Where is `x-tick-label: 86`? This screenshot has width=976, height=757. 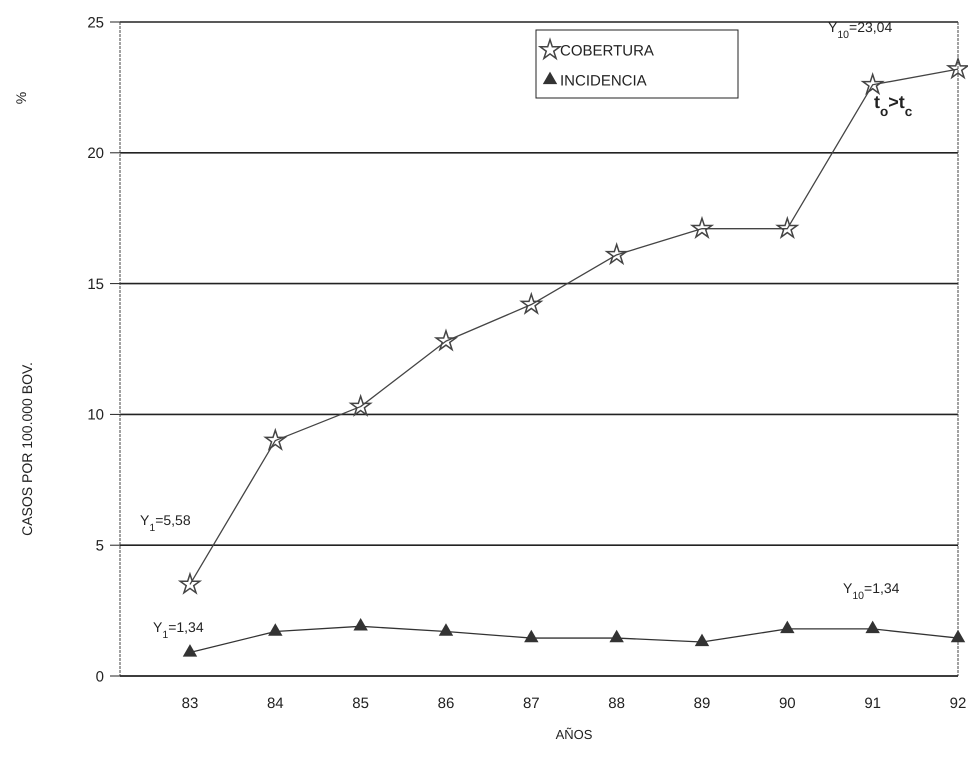 x-tick-label: 86 is located at coordinates (446, 703).